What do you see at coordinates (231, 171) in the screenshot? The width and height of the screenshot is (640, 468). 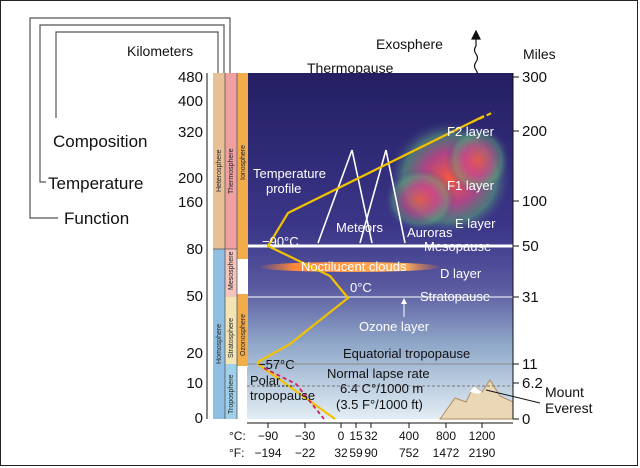 I see `thermosphere-label: Thermosphere` at bounding box center [231, 171].